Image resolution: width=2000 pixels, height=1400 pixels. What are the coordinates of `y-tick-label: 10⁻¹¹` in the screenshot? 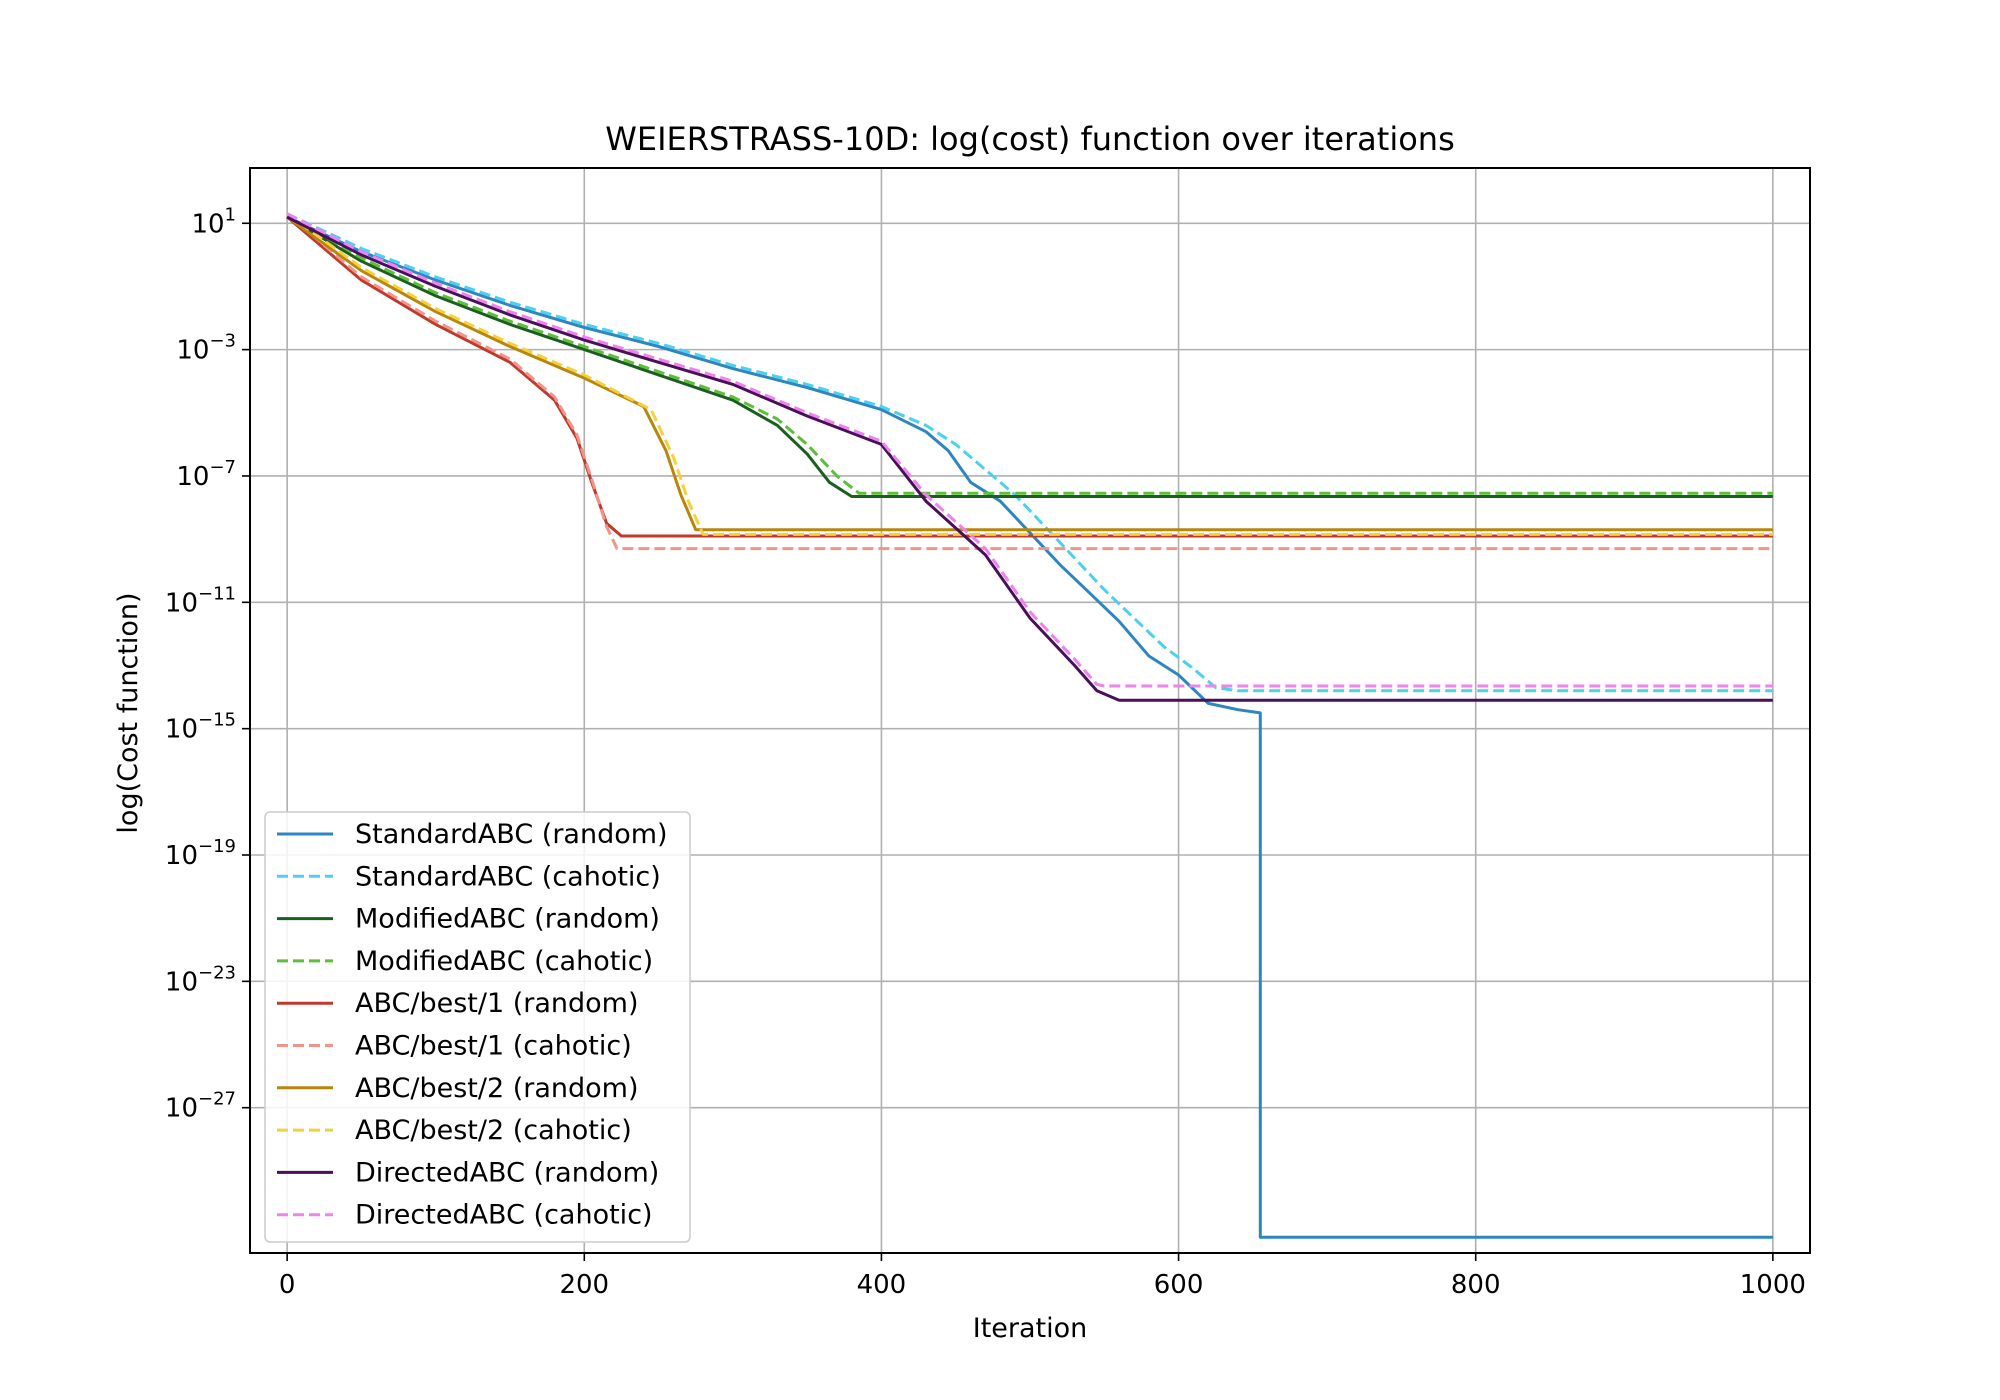 It's located at (200, 600).